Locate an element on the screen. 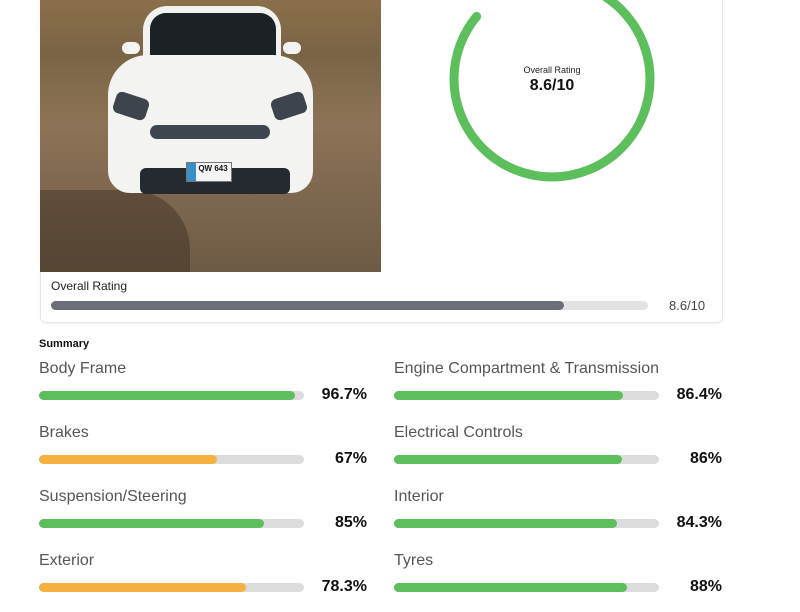 The image size is (800, 612). summary-item: Interior 84.3% is located at coordinates (564, 518).